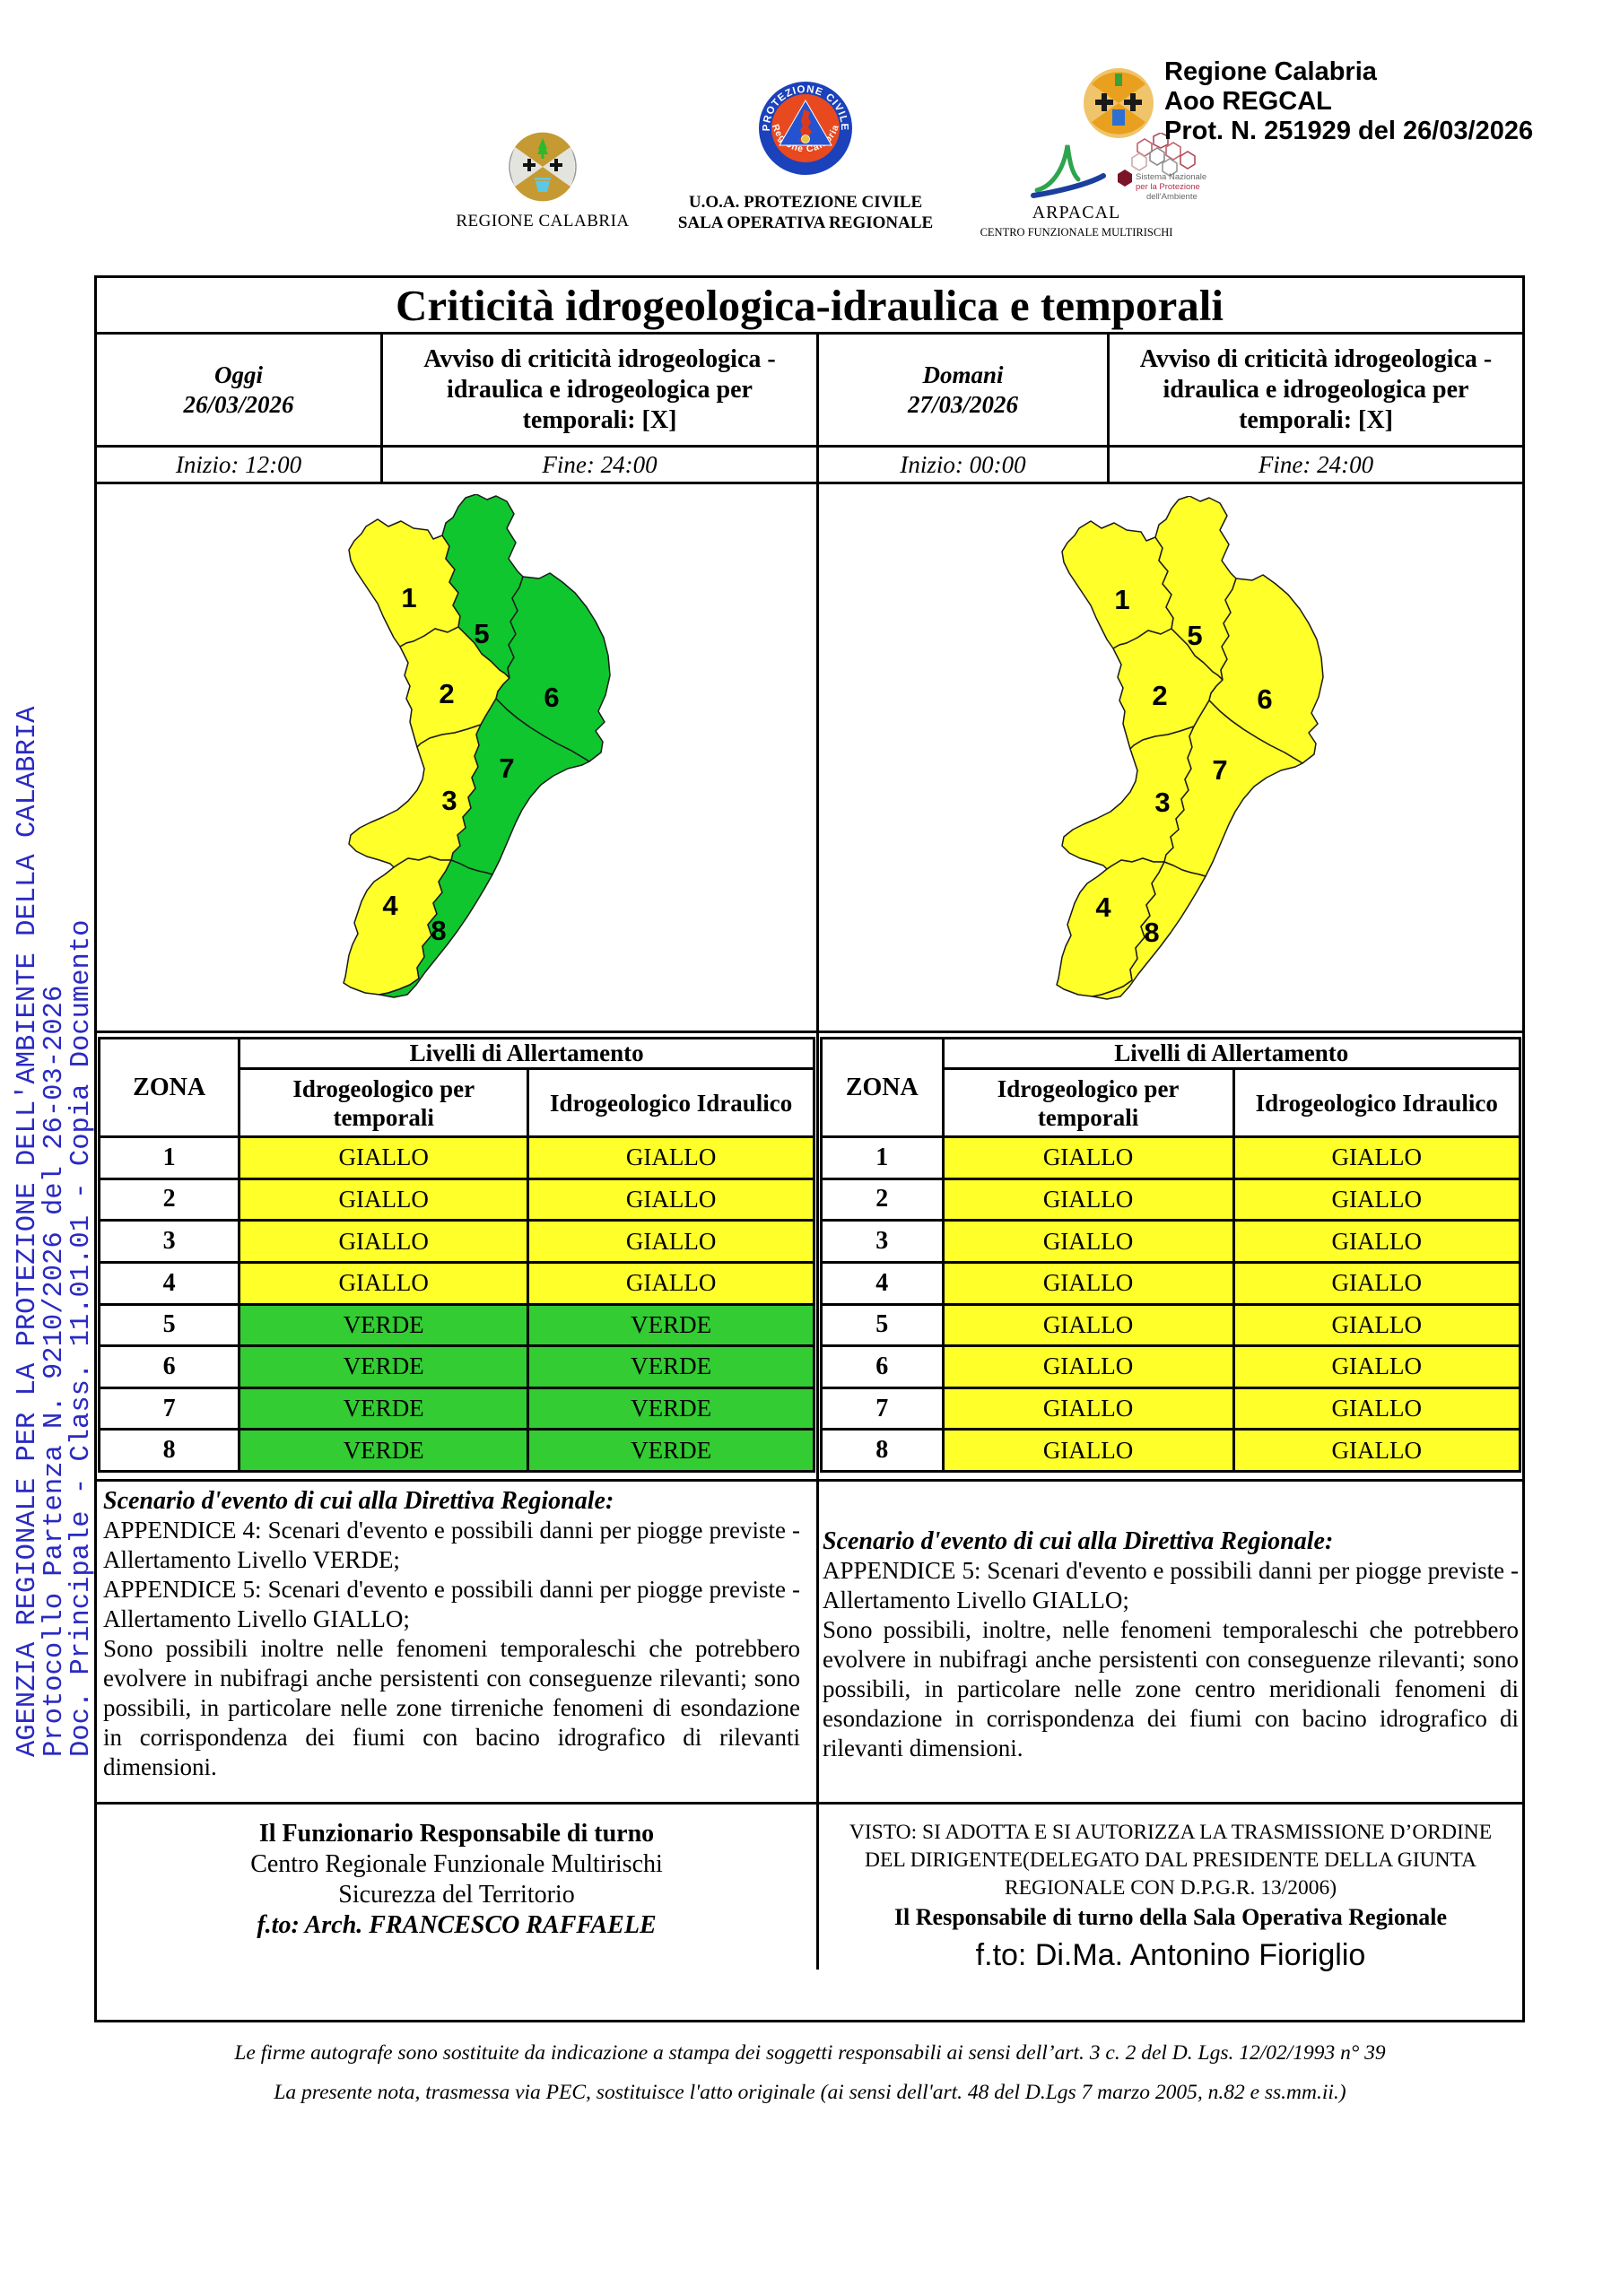 This screenshot has height=2296, width=1620. What do you see at coordinates (882, 1157) in the screenshot?
I see `zone-number: 1` at bounding box center [882, 1157].